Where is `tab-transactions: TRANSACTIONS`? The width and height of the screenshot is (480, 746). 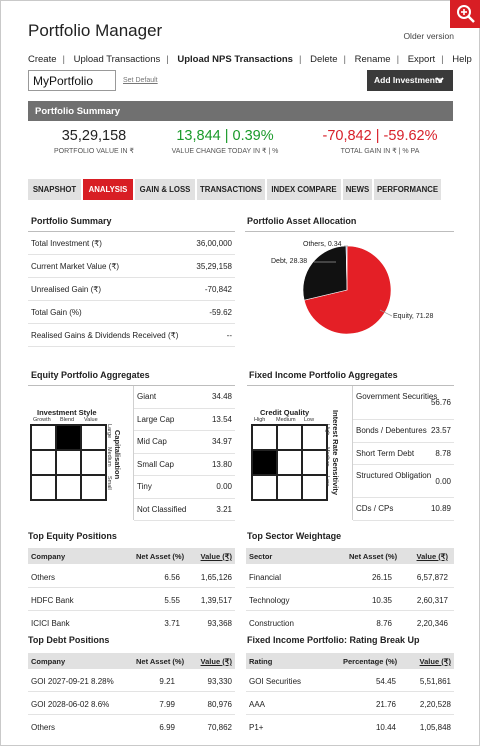
tab-transactions: TRANSACTIONS is located at coordinates (232, 189).